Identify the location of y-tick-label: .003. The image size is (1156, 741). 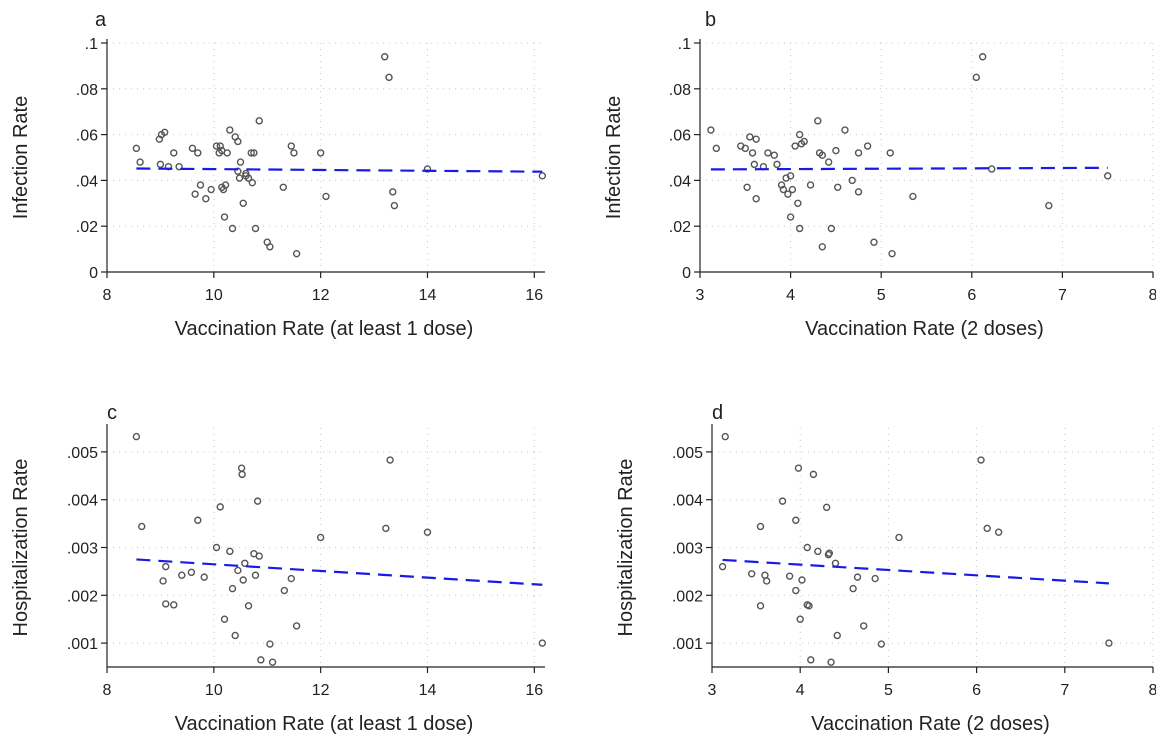
(687, 549).